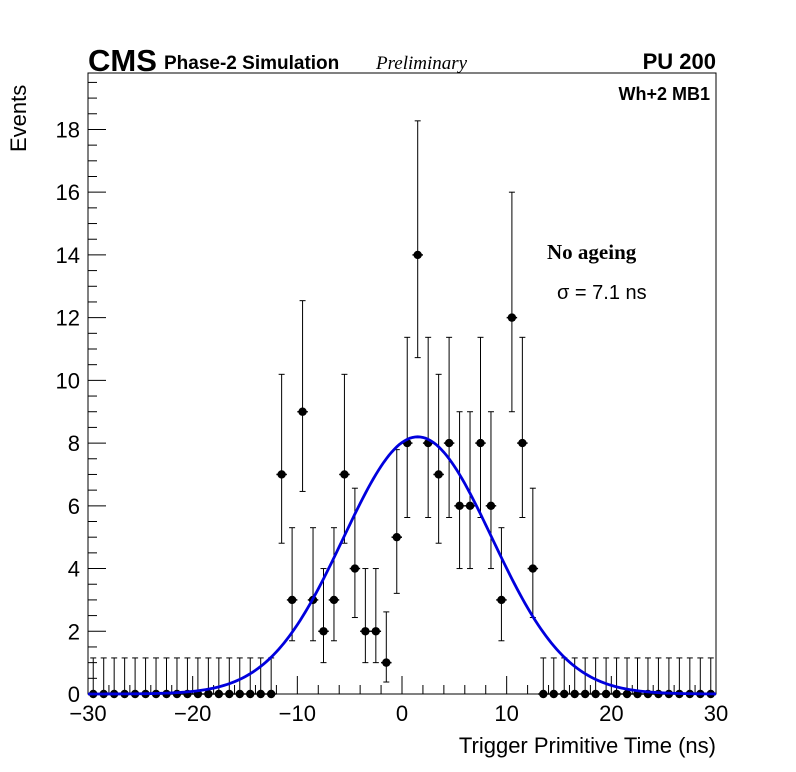  Describe the element at coordinates (602, 293) in the screenshot. I see `sigma-label: σ = 7.1 ns` at that location.